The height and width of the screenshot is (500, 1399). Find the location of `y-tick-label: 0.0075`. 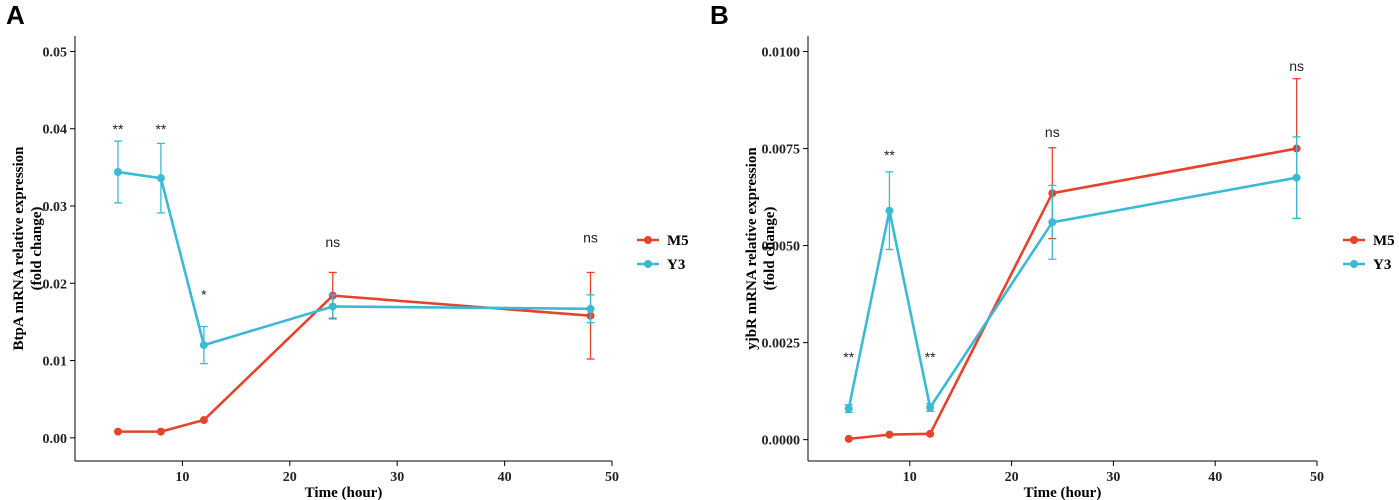

y-tick-label: 0.0075 is located at coordinates (781, 150).